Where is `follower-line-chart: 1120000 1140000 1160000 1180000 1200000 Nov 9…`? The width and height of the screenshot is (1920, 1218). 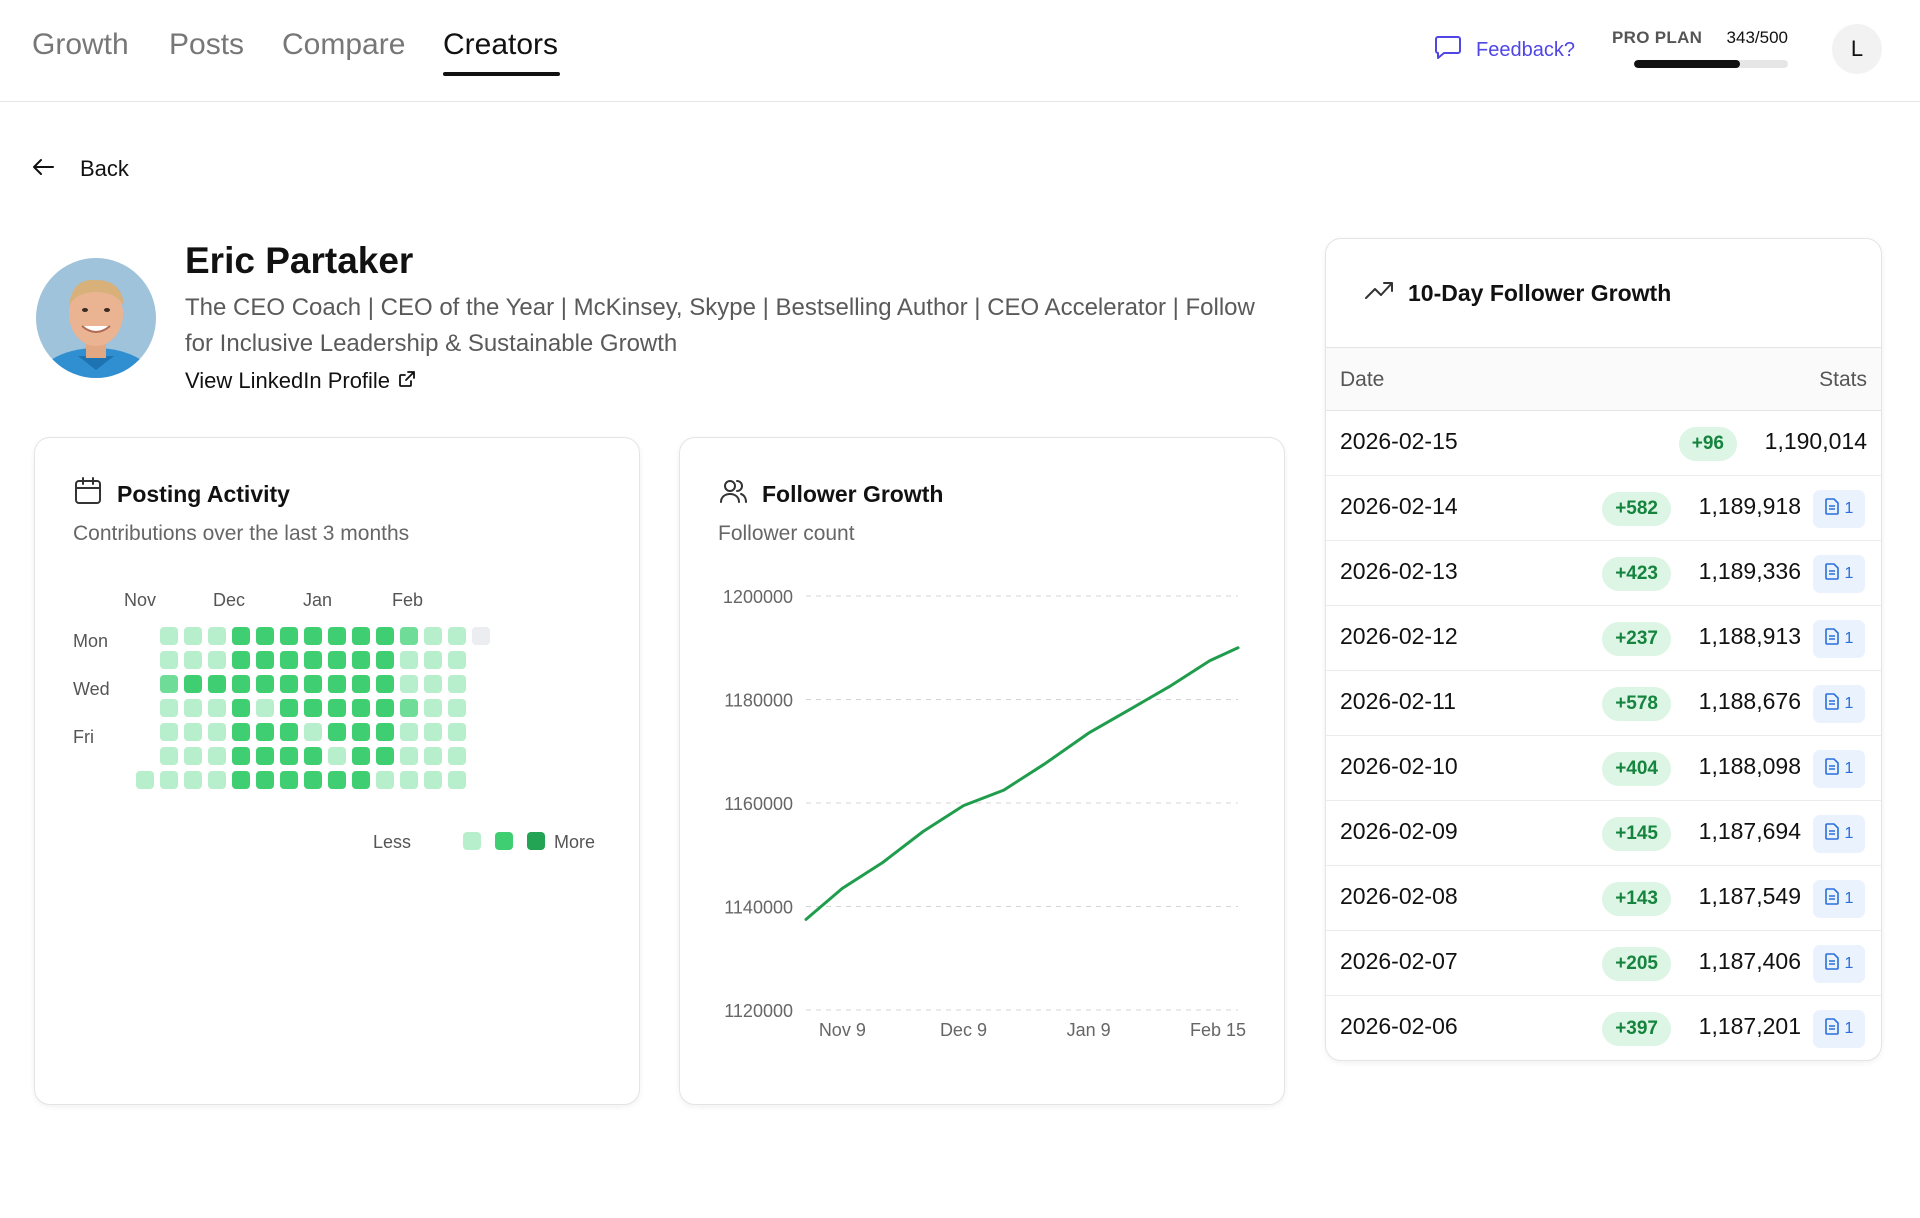 follower-line-chart: 1120000 1140000 1160000 1180000 1200000 Nov 9… is located at coordinates (984, 813).